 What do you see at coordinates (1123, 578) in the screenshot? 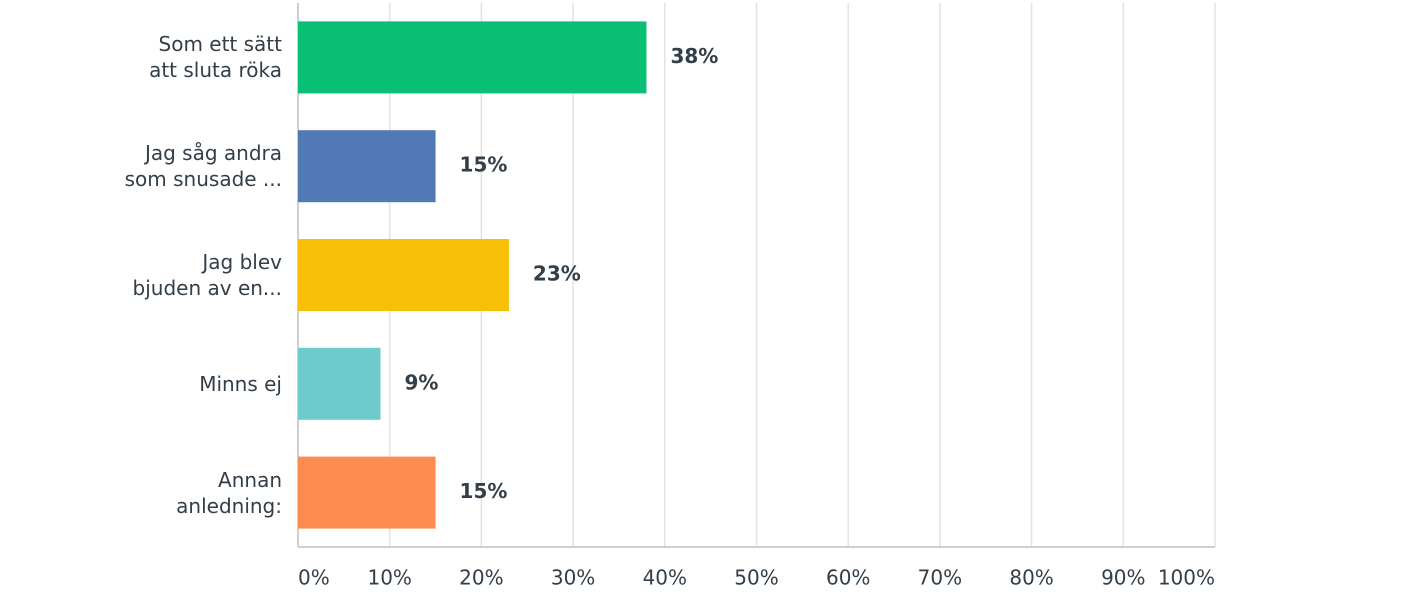
I see `x-tick-label: 90%` at bounding box center [1123, 578].